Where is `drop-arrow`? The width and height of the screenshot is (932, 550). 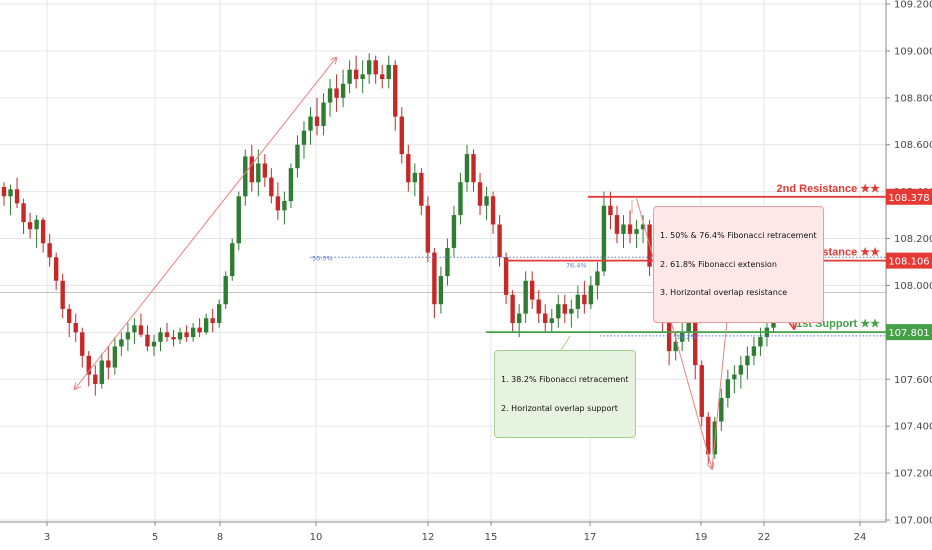 drop-arrow is located at coordinates (673, 332).